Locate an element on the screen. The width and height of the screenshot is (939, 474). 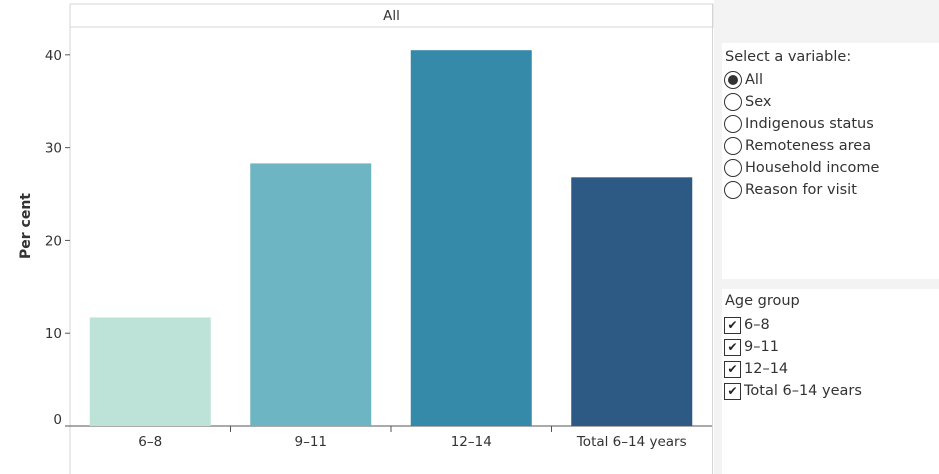
y-tick-label: 10 is located at coordinates (53, 334).